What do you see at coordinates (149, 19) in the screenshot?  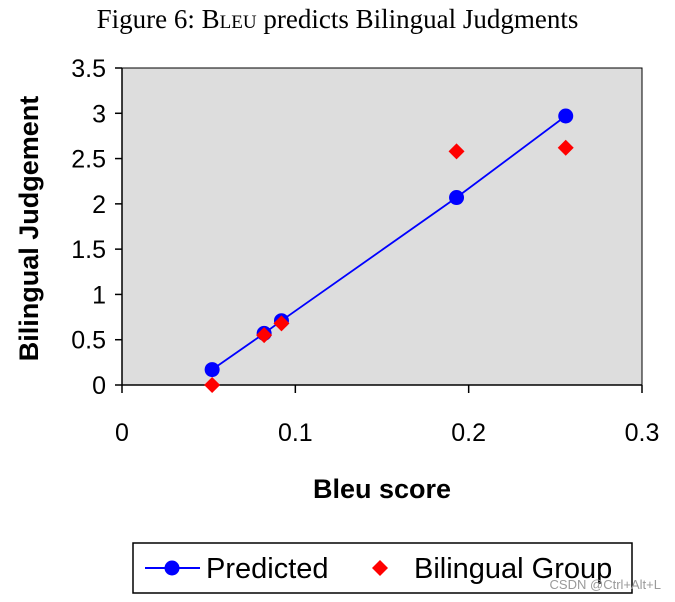 I see `caption-prefix: Figure 6:` at bounding box center [149, 19].